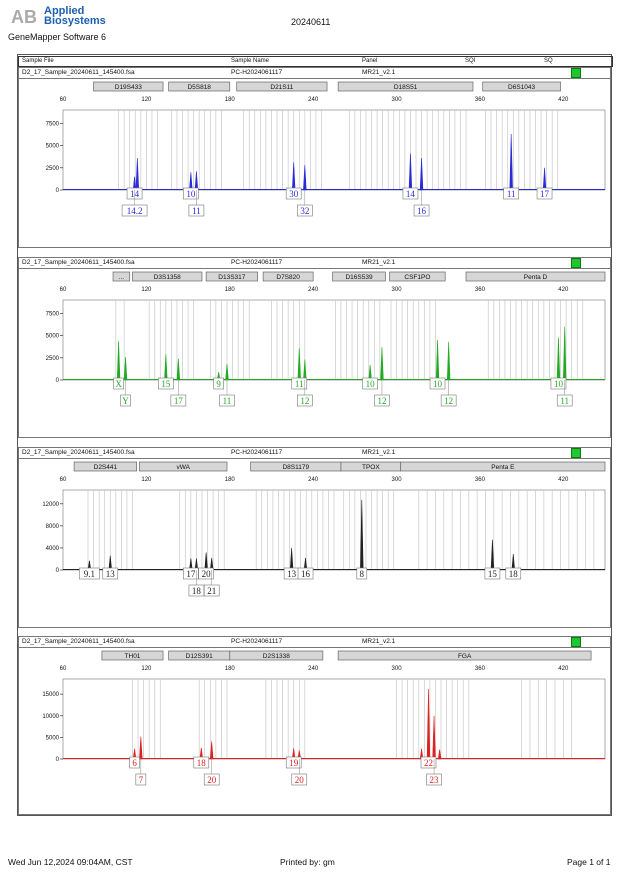 This screenshot has width=620, height=877. What do you see at coordinates (294, 763) in the screenshot?
I see `allele-label: 19` at bounding box center [294, 763].